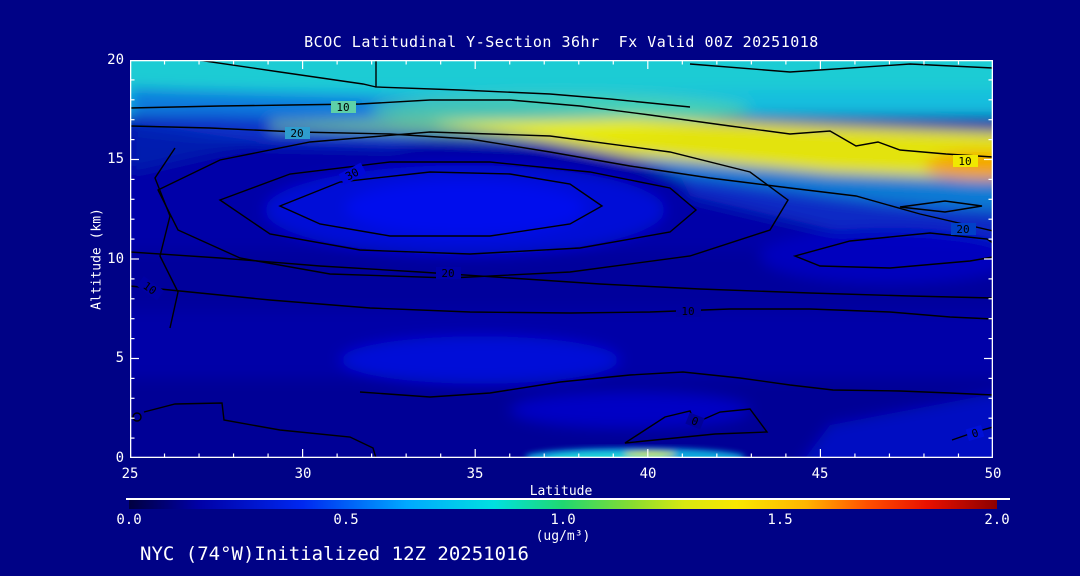  I want to click on y-tick-label: 20, so click(115, 60).